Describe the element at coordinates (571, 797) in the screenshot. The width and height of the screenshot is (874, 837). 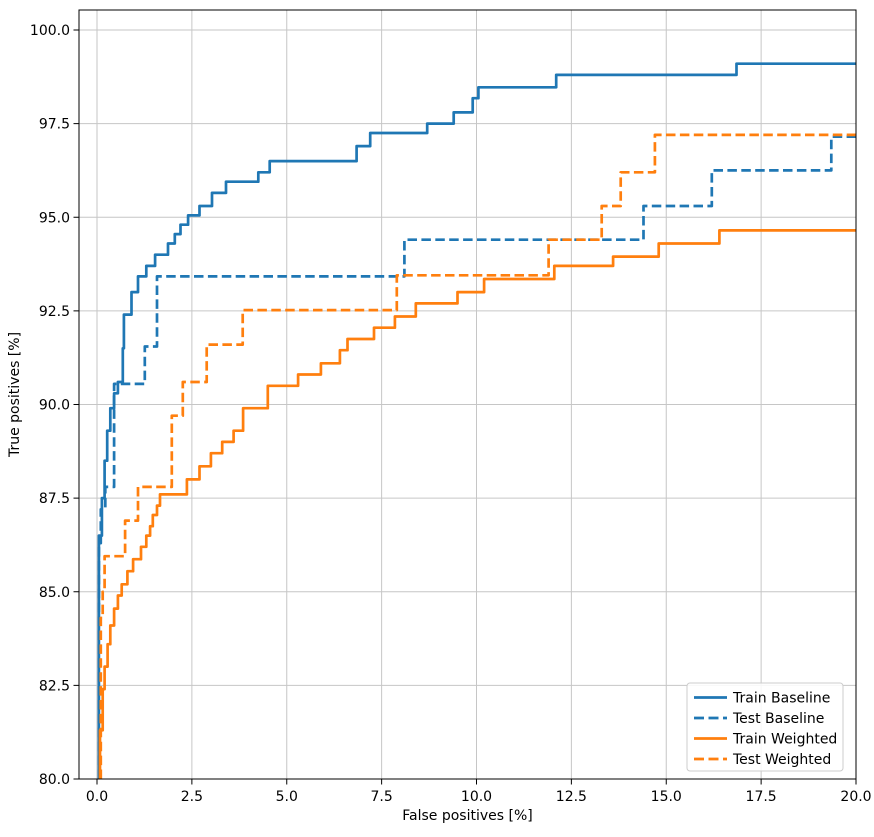
I see `x-tick-label: 12.5` at that location.